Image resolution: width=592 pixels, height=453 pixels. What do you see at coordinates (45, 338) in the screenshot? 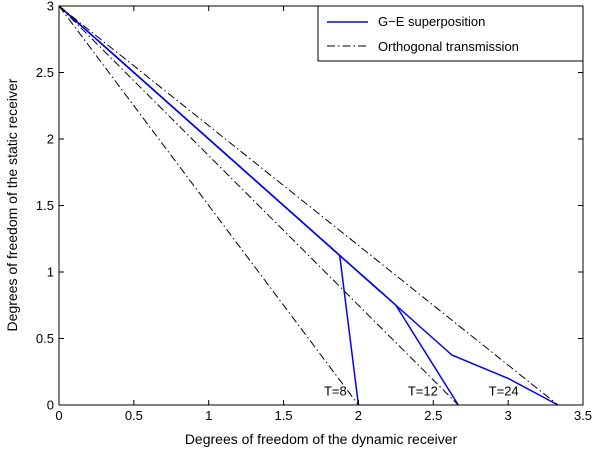
I see `y-tick-label: 0.5` at bounding box center [45, 338].